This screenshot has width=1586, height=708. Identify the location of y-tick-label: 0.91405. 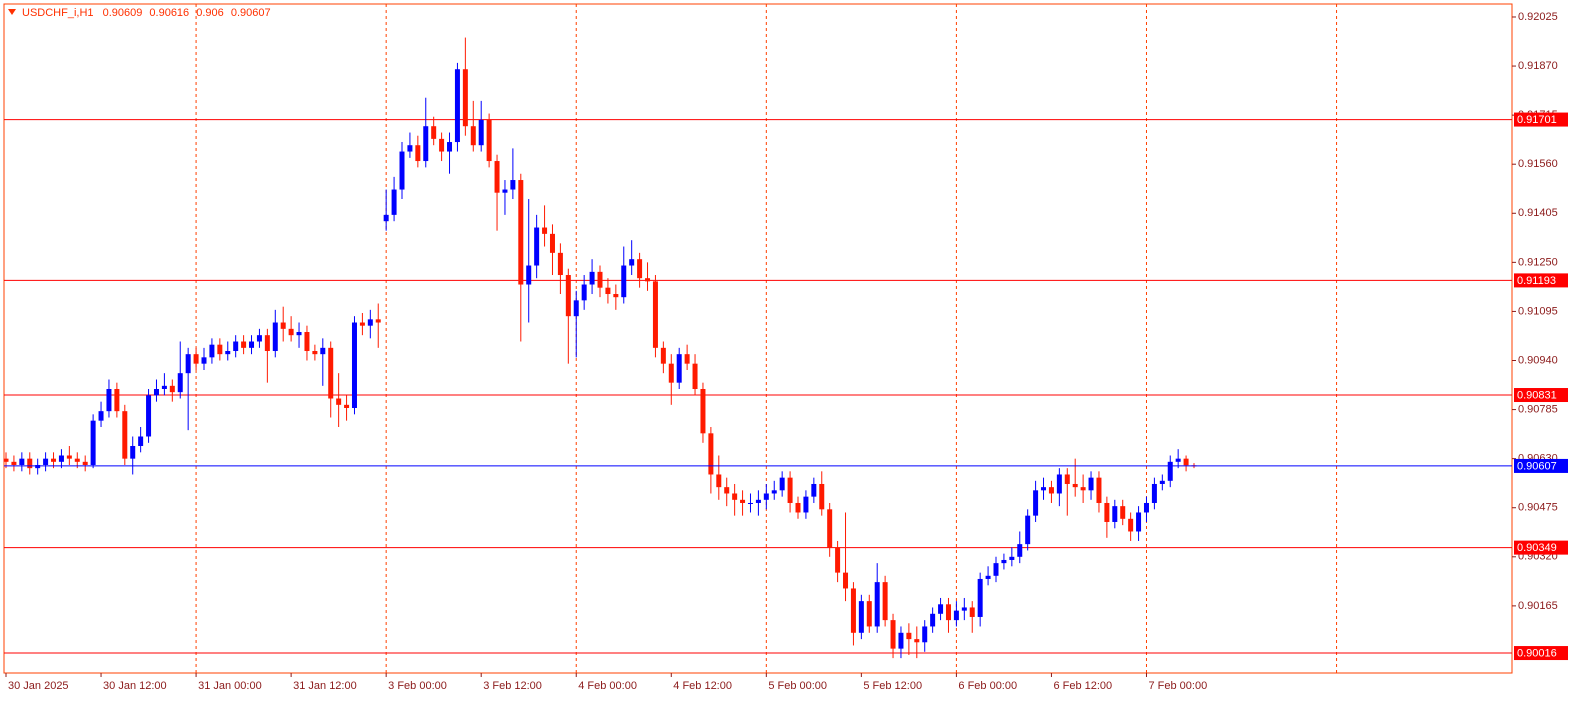
(1538, 213).